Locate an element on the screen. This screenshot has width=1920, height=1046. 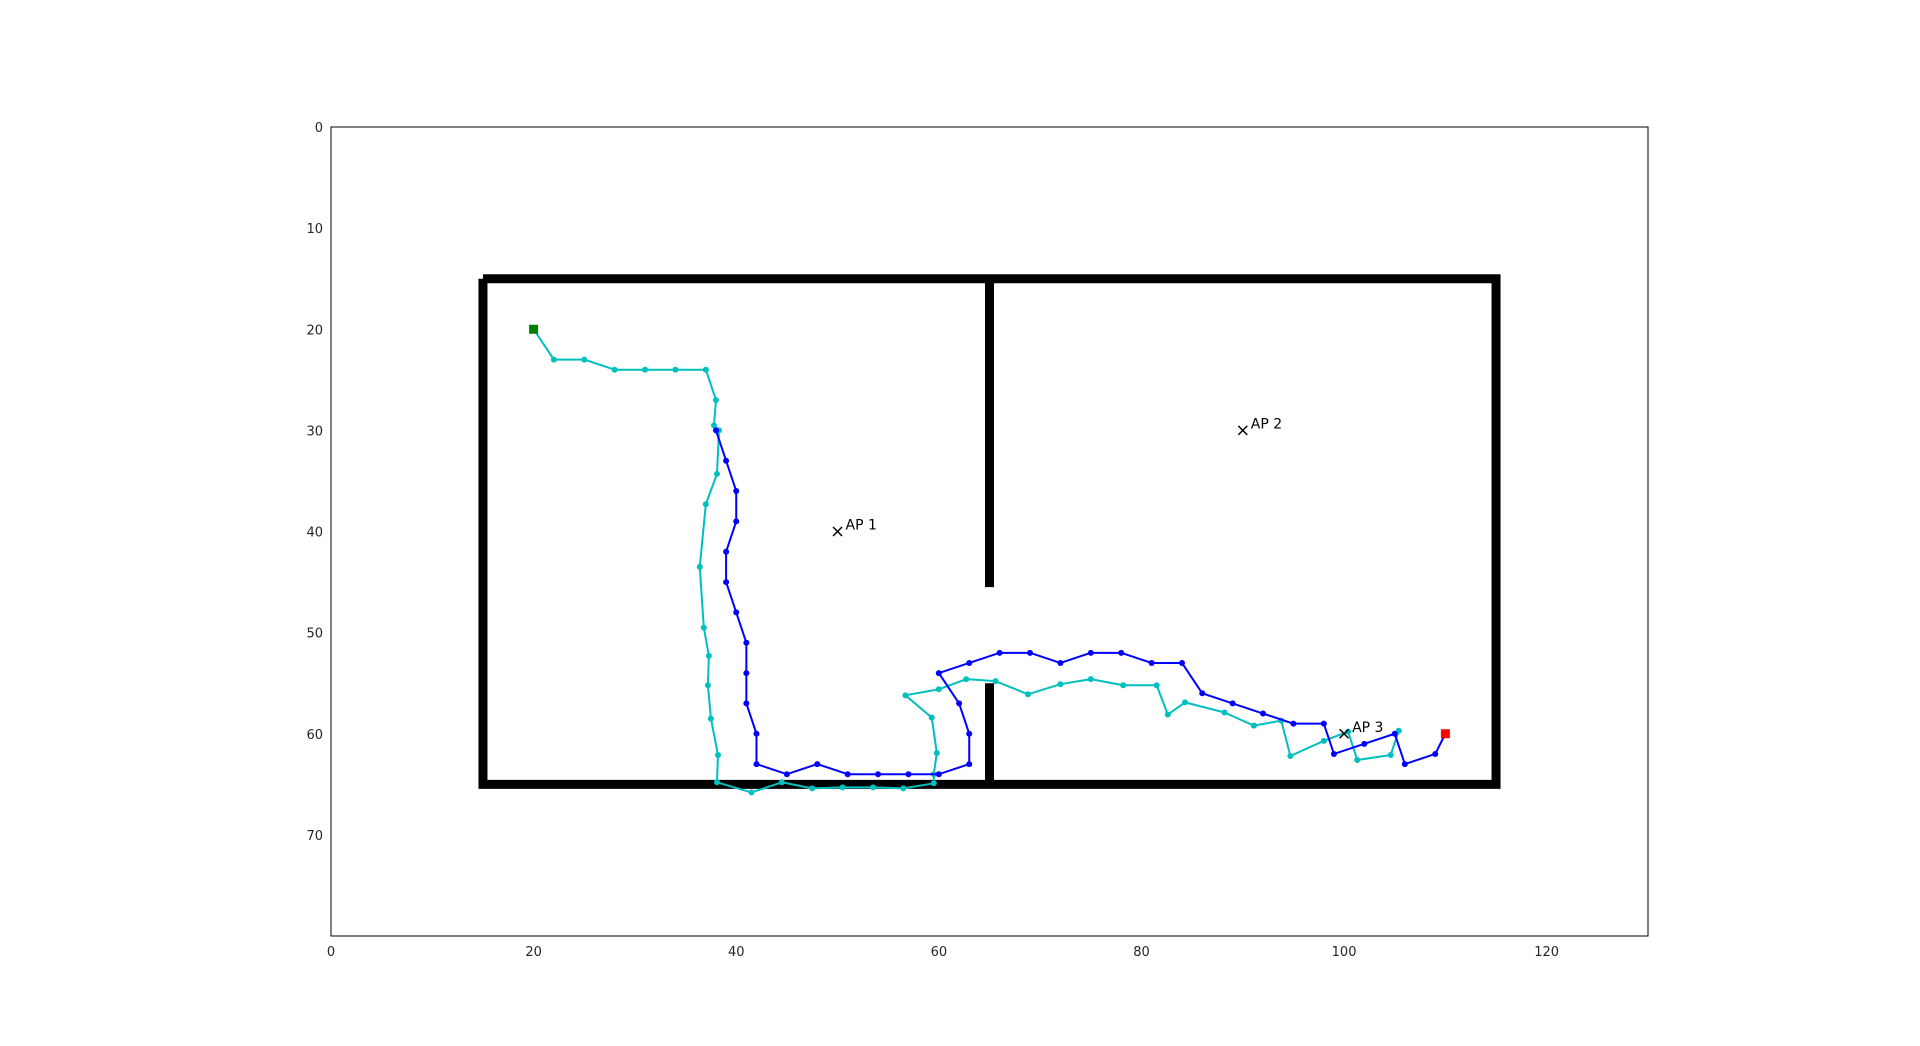
access-point-3: AP 3 is located at coordinates (1361, 729).